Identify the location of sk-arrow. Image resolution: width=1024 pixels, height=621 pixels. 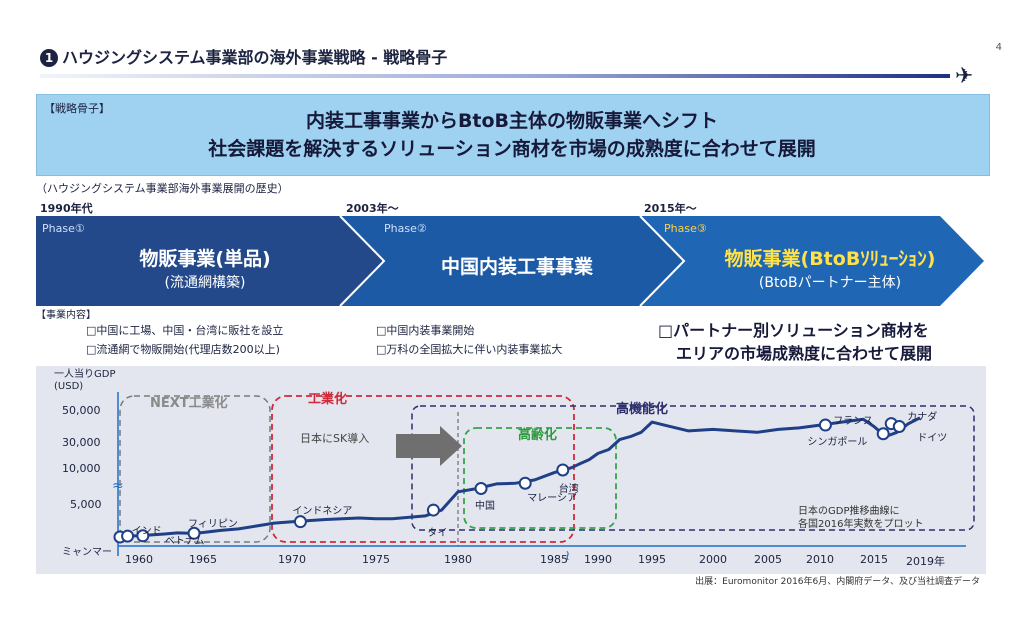
(429, 446).